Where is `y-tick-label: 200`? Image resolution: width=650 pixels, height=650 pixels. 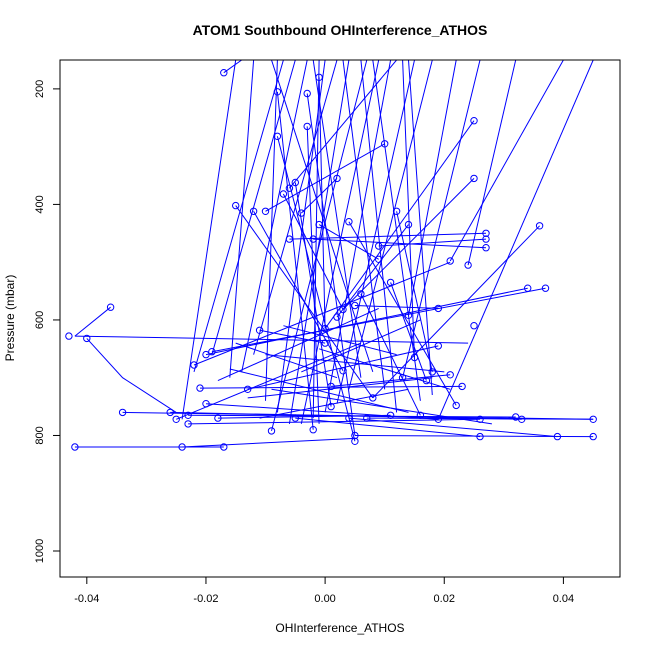
y-tick-label: 200 is located at coordinates (40, 89).